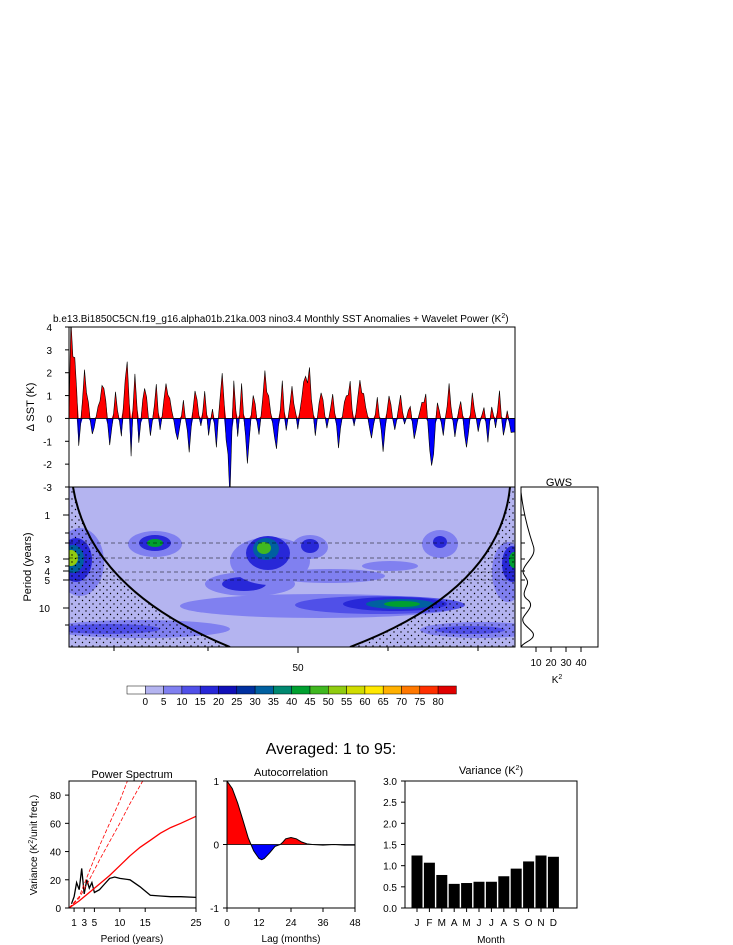  I want to click on gws-xlabel: K2, so click(557, 680).